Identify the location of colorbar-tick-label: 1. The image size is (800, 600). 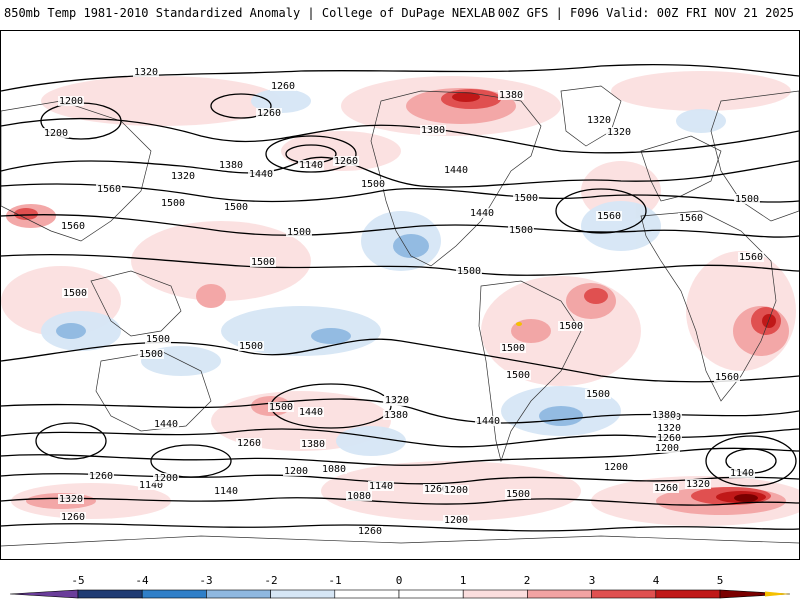
(463, 580).